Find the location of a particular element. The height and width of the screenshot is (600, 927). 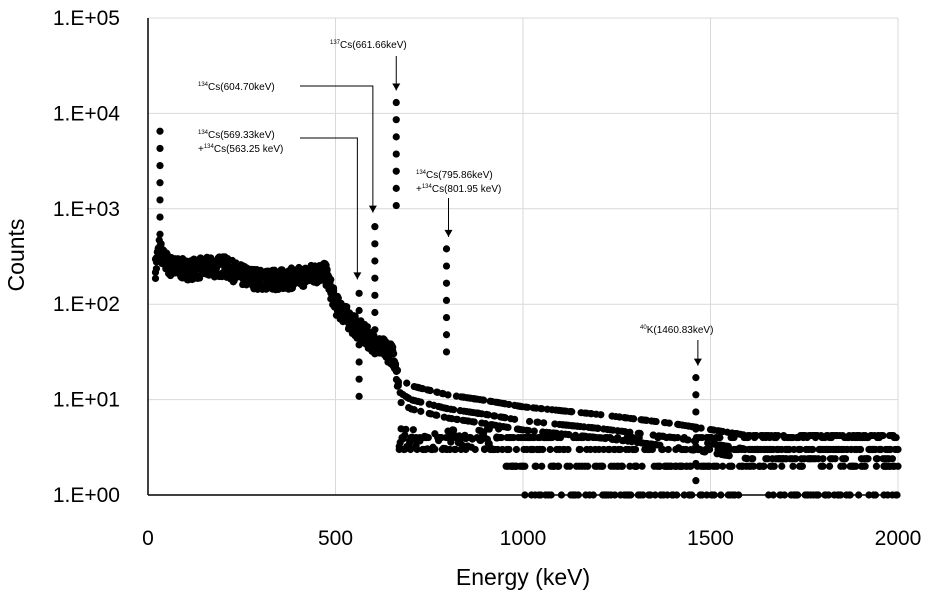

x-axis-ticks: 0 500 1000 1500 2000 is located at coordinates (531, 538).